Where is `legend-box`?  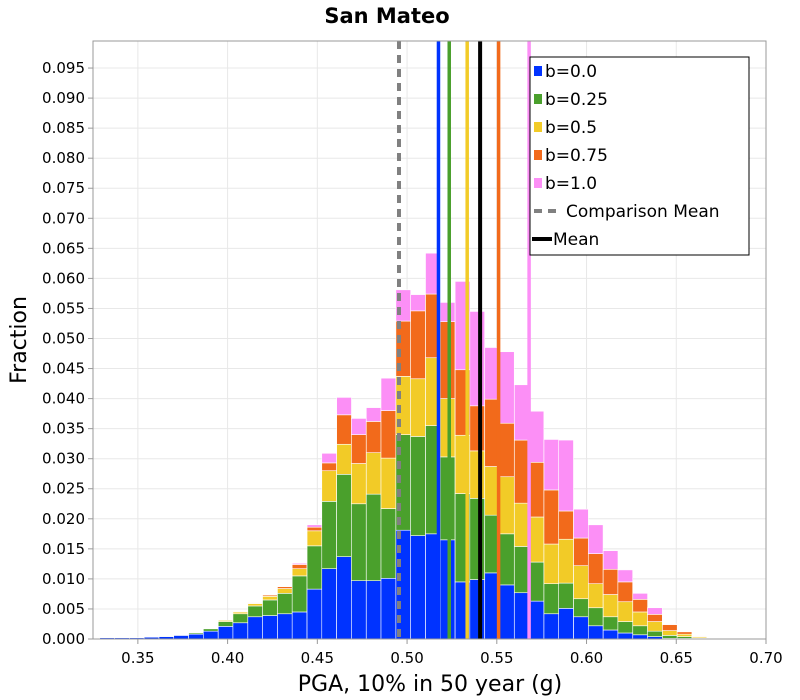 legend-box is located at coordinates (639, 156).